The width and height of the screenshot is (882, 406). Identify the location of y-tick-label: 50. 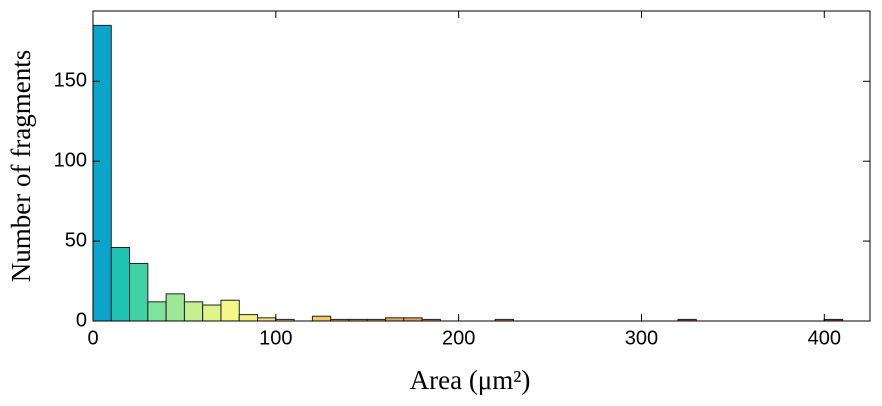
(76, 240).